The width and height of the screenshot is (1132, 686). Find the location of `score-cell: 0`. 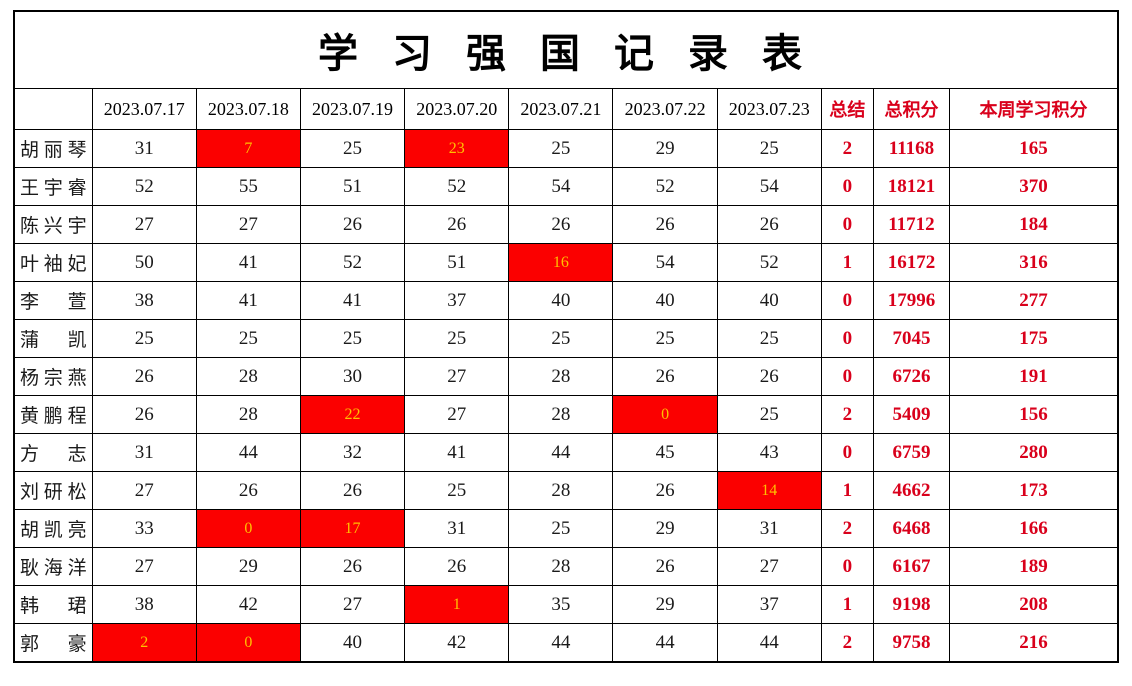

score-cell: 0 is located at coordinates (248, 643).